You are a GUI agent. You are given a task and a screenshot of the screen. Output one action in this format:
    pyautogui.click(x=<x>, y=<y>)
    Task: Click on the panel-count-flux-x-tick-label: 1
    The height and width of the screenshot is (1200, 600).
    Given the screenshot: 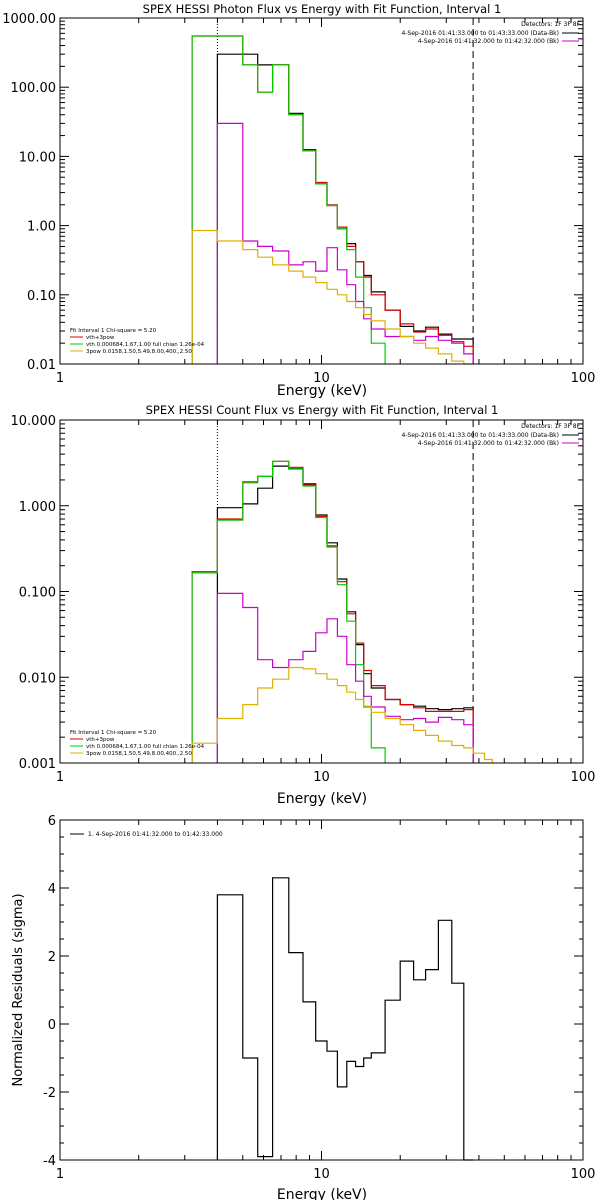 What is the action you would take?
    pyautogui.click(x=60, y=777)
    